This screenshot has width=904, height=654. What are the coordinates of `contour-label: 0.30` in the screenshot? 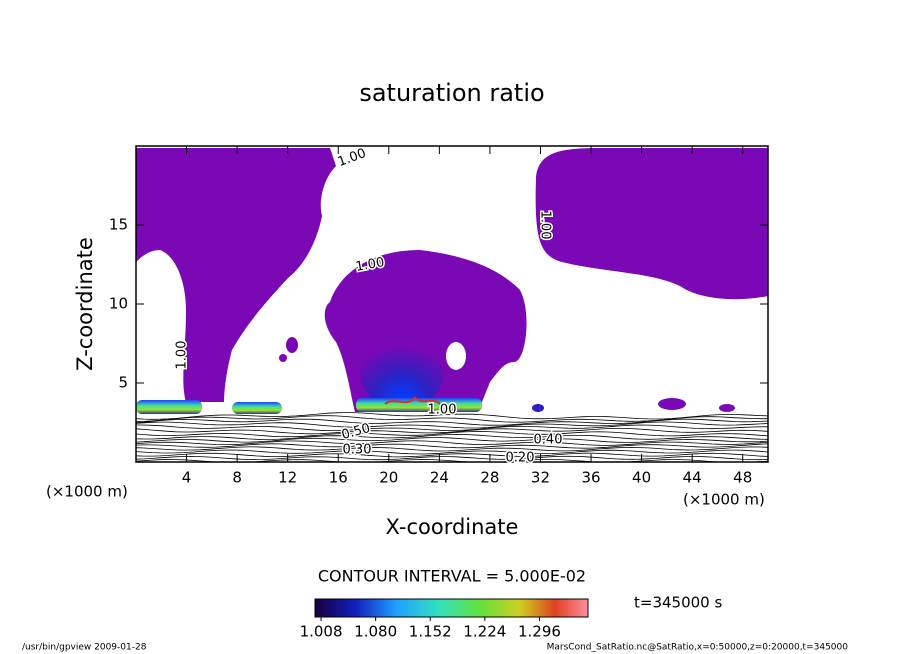 It's located at (357, 450).